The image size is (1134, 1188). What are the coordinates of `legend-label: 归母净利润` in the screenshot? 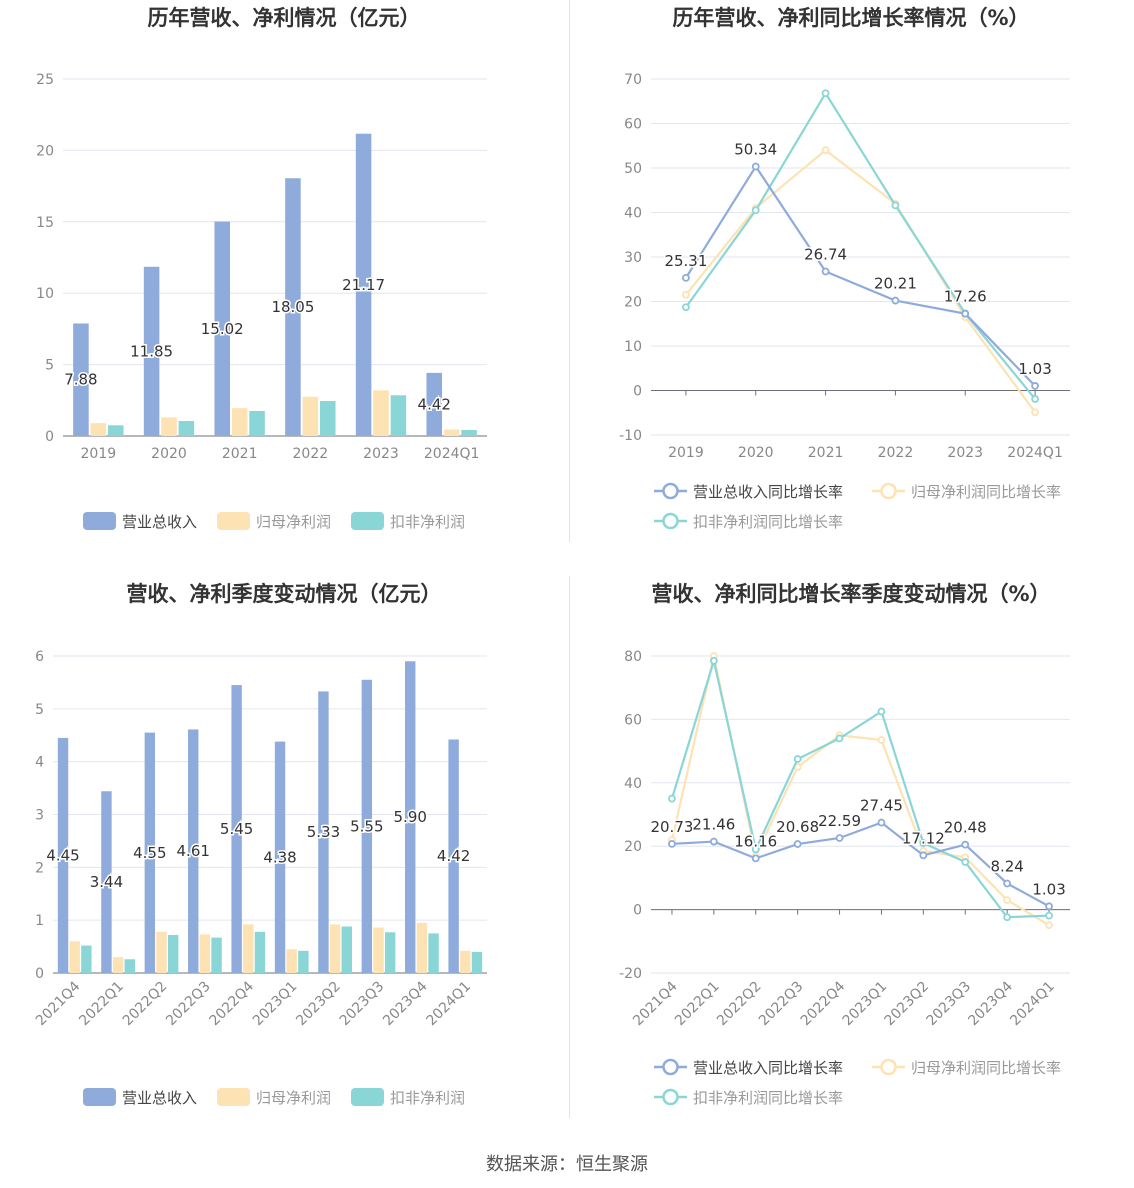 It's located at (293, 1098).